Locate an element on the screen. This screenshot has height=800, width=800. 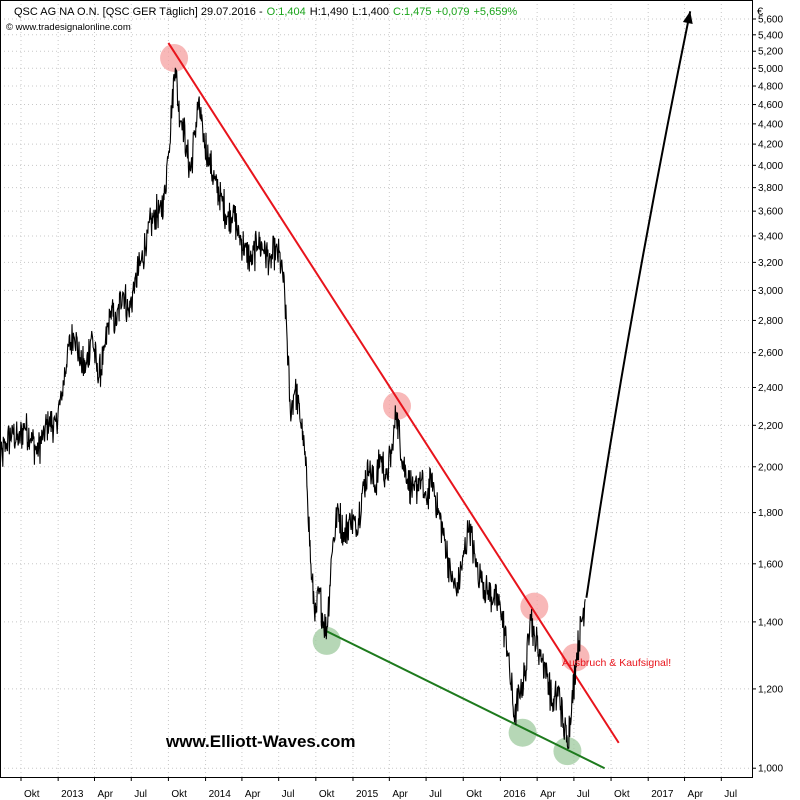
projection-arrow-line is located at coordinates (638, 304).